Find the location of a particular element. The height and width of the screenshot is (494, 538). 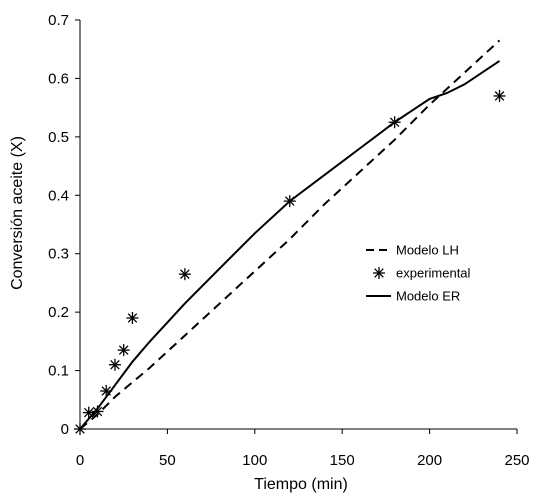

legend-item: experimental is located at coordinates (422, 273).